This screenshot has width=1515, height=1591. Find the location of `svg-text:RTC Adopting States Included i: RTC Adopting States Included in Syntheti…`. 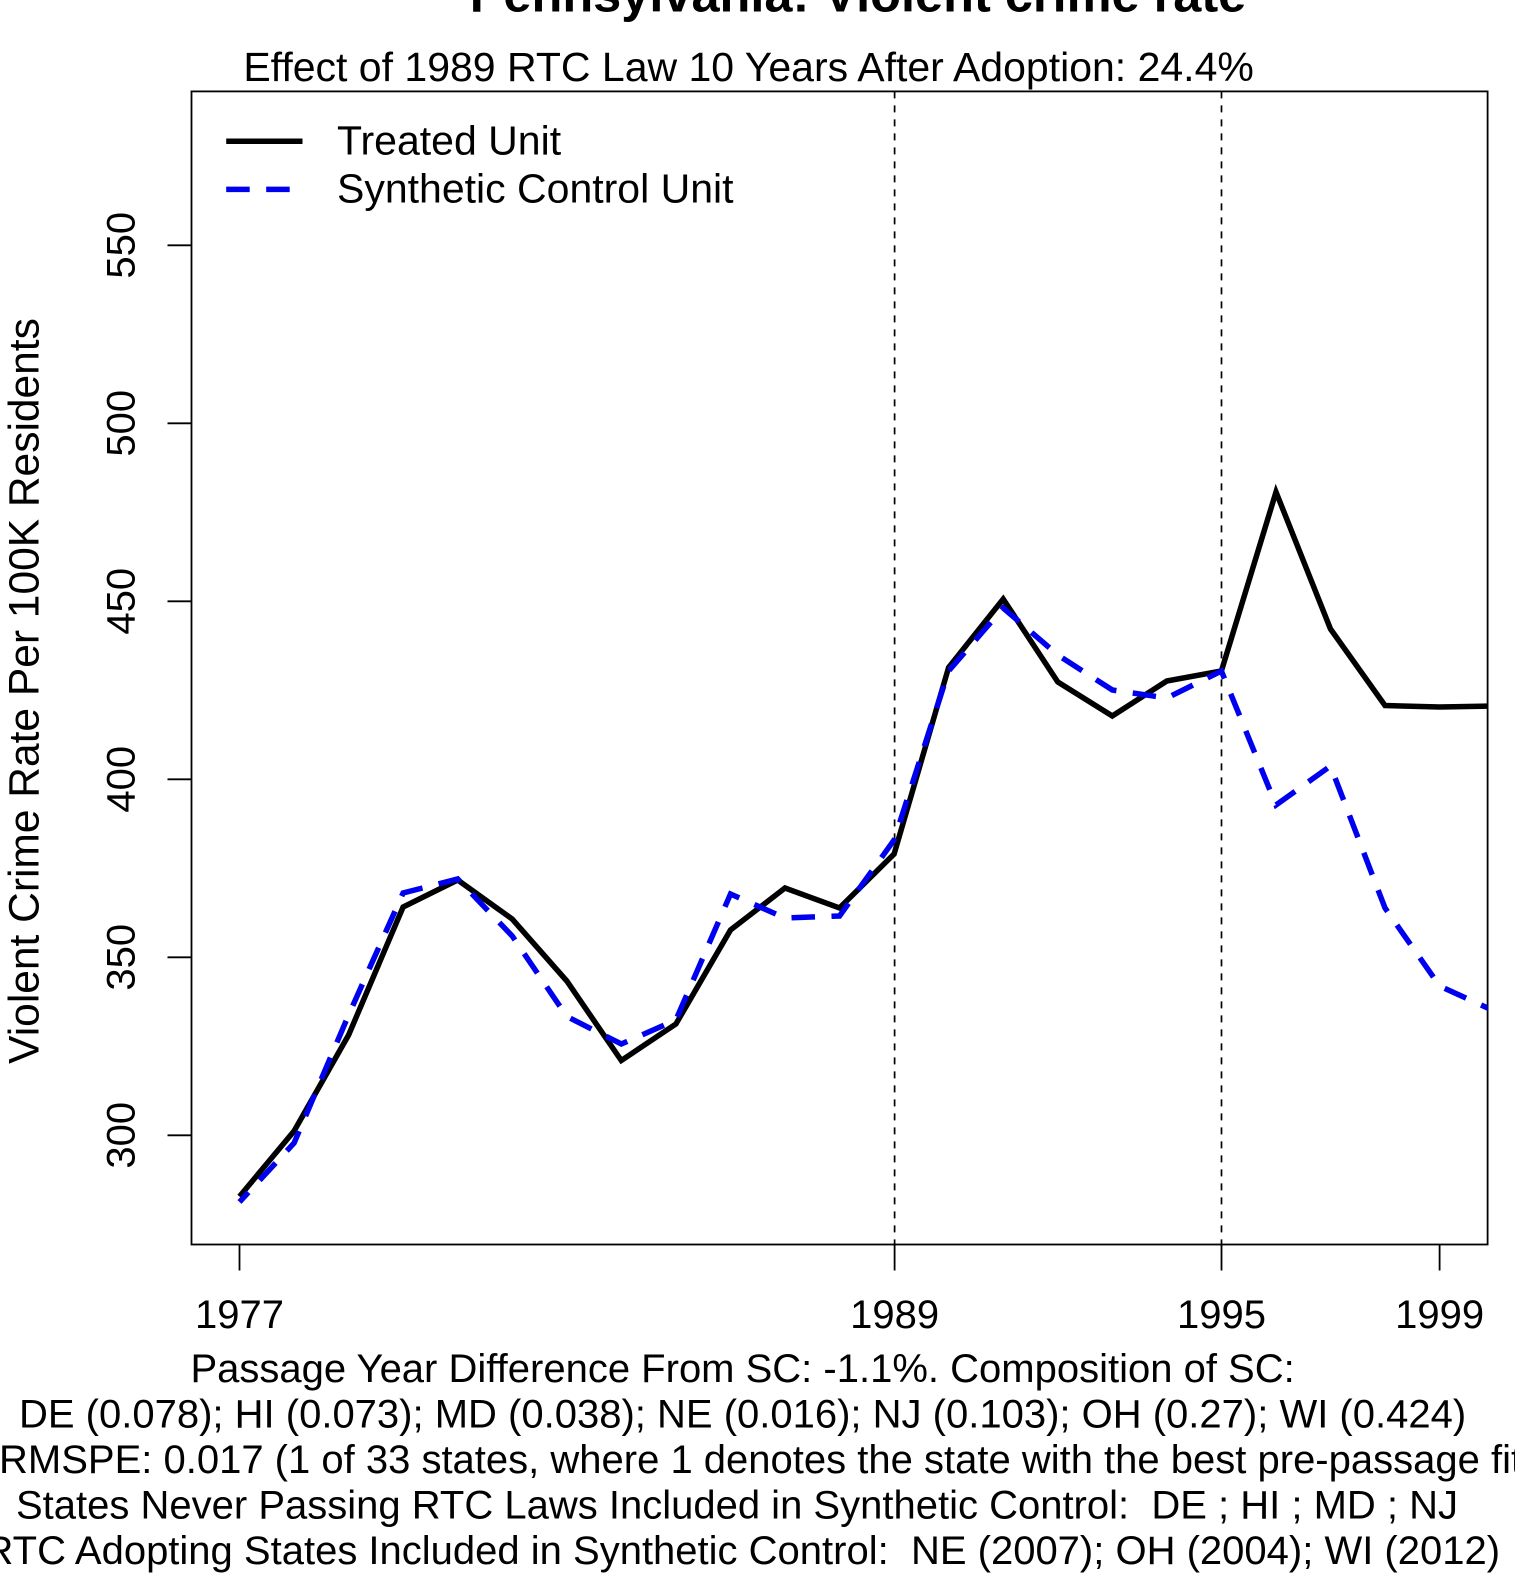

svg-text:RTC Adopting States Included i: RTC Adopting States Included in Syntheti… is located at coordinates (750, 1551).